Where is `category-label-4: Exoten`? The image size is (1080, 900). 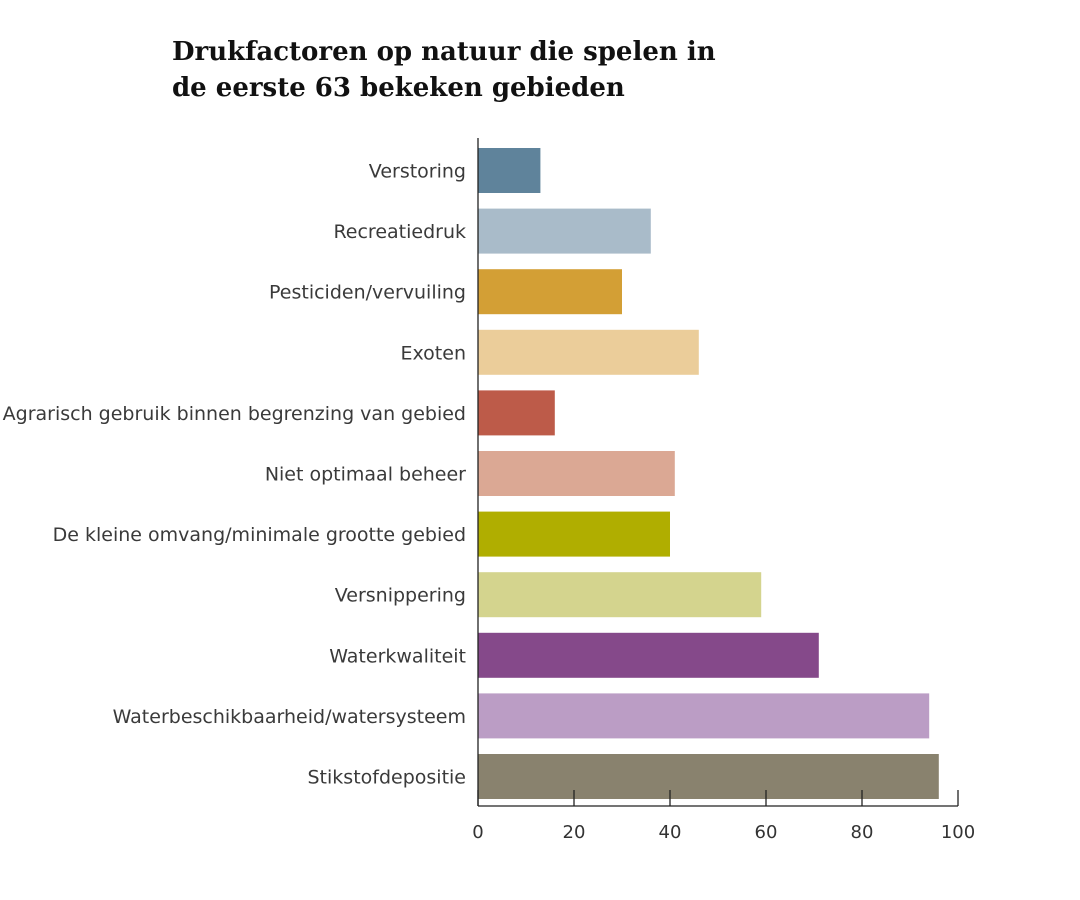
category-label-4: Exoten is located at coordinates (433, 353).